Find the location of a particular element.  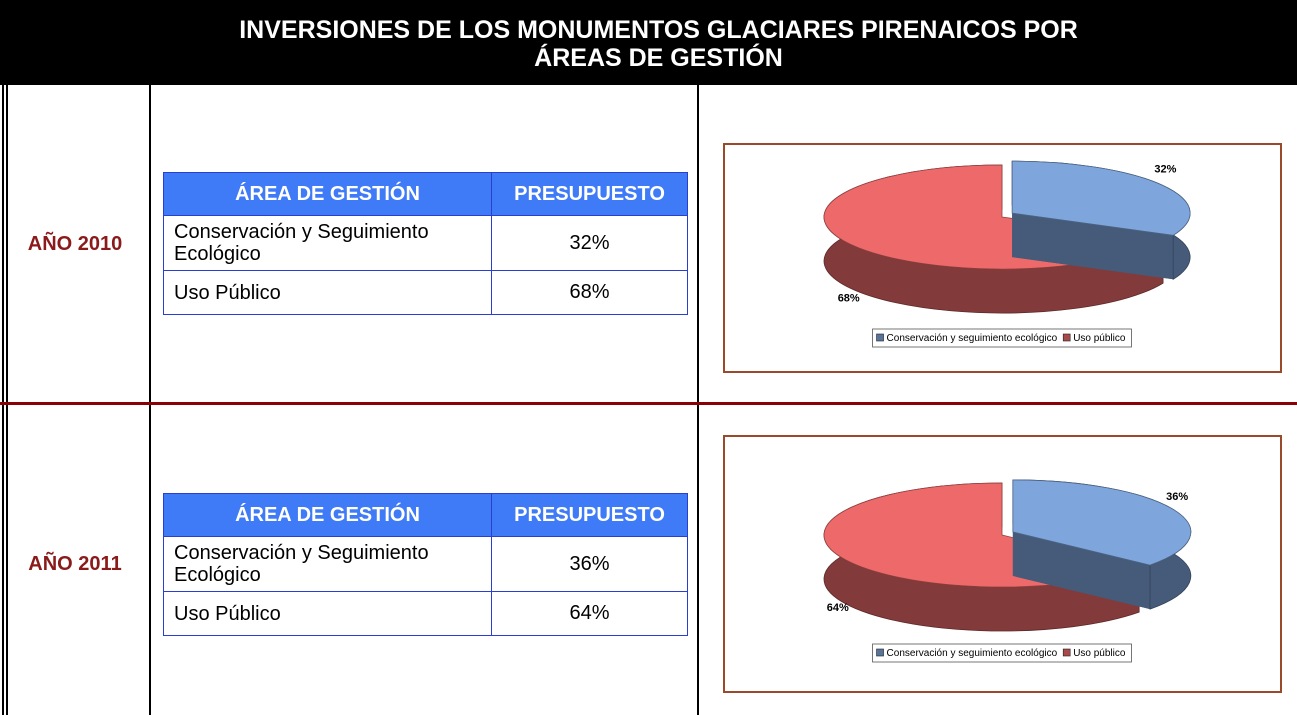

row: Conservación y Seguimiento Ecológico 36% is located at coordinates (425, 564).